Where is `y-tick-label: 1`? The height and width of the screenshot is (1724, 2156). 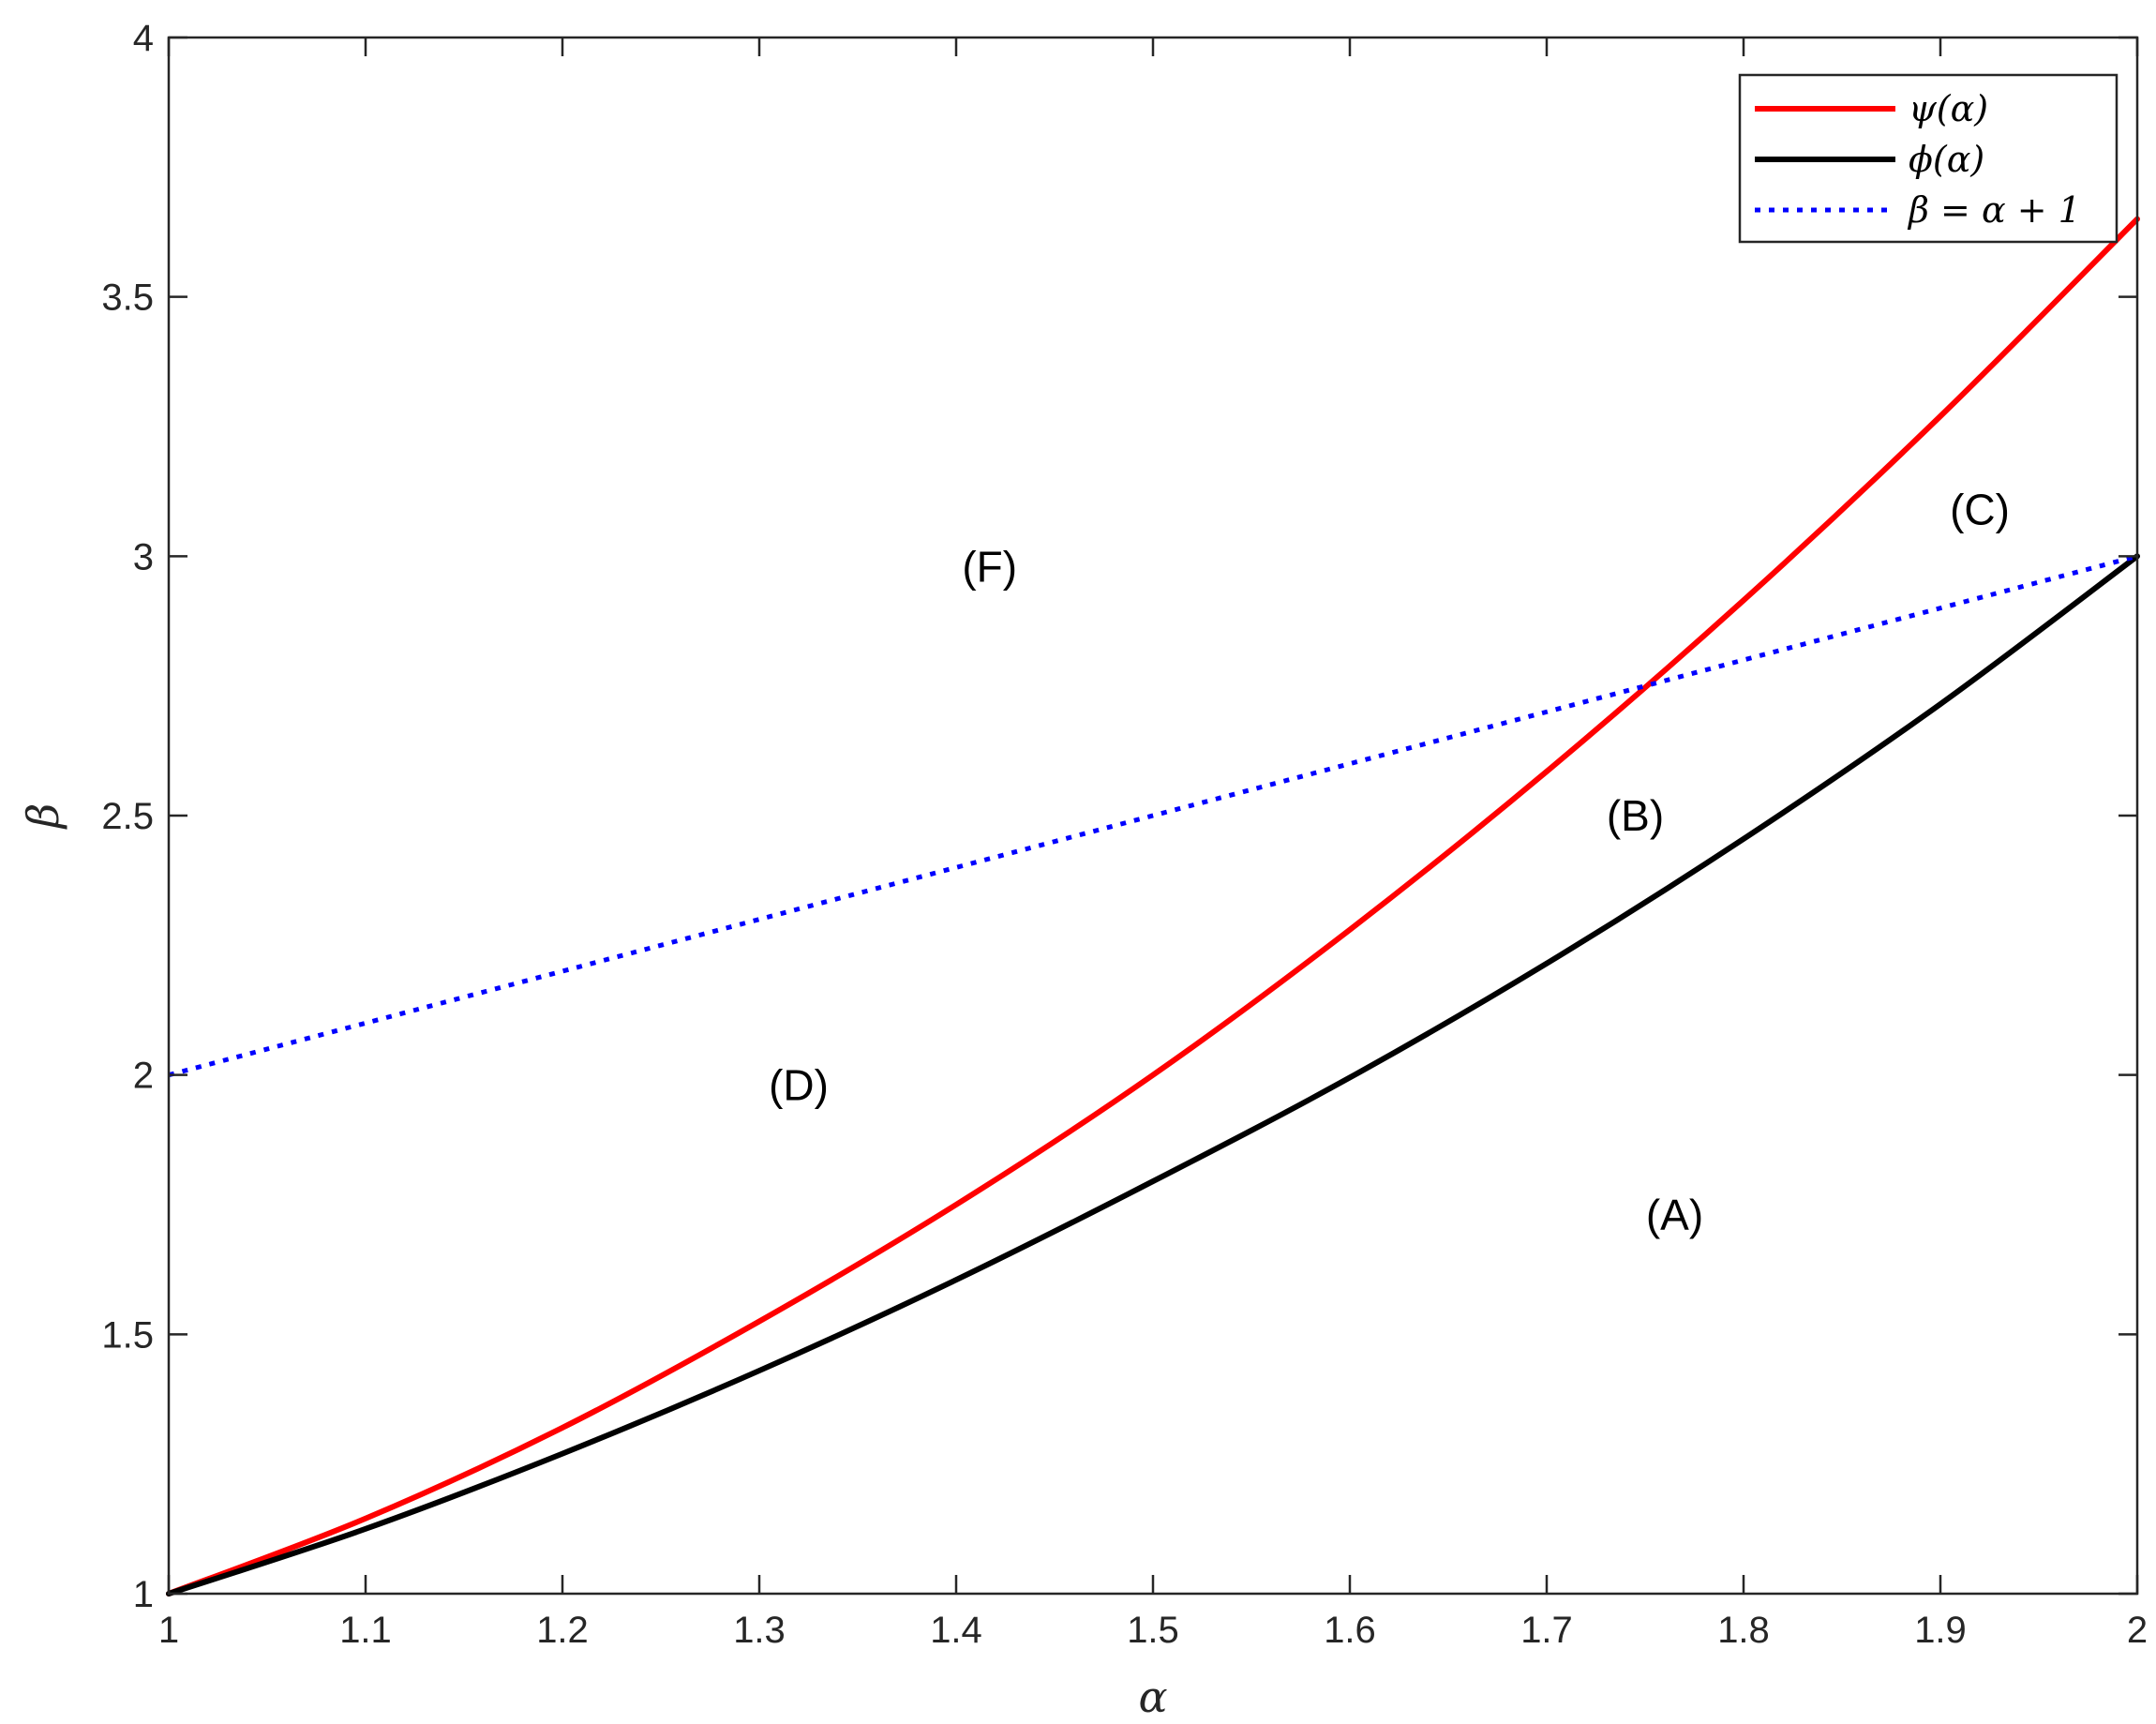 y-tick-label: 1 is located at coordinates (143, 1594).